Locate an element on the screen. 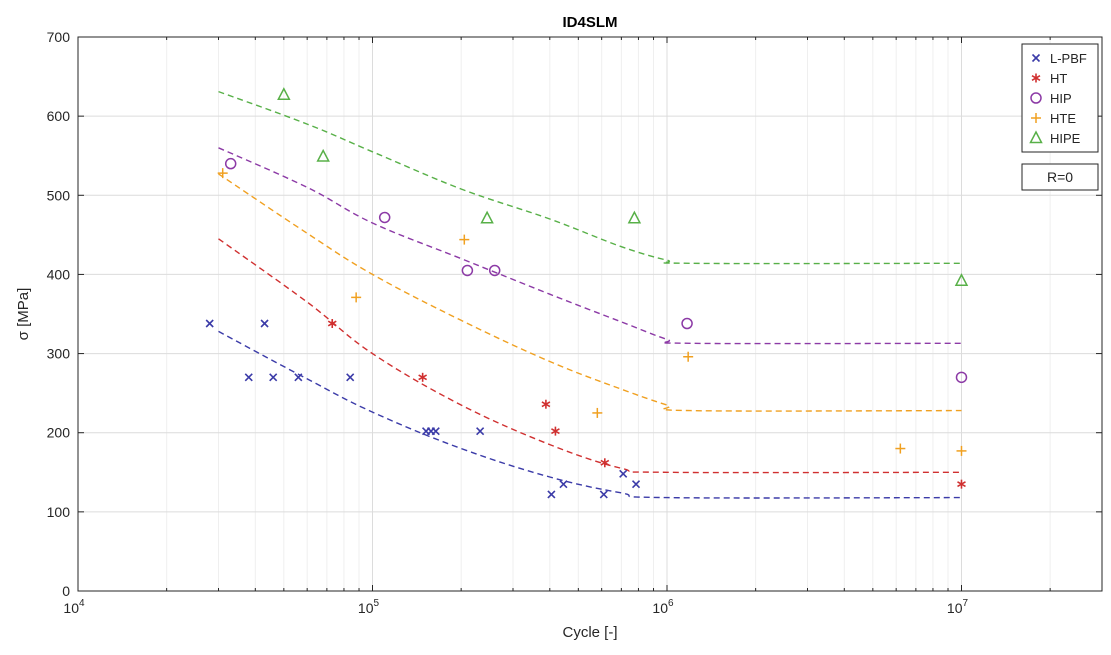 The image size is (1111, 655). x-axis-label: Cycle [-] is located at coordinates (589, 632).